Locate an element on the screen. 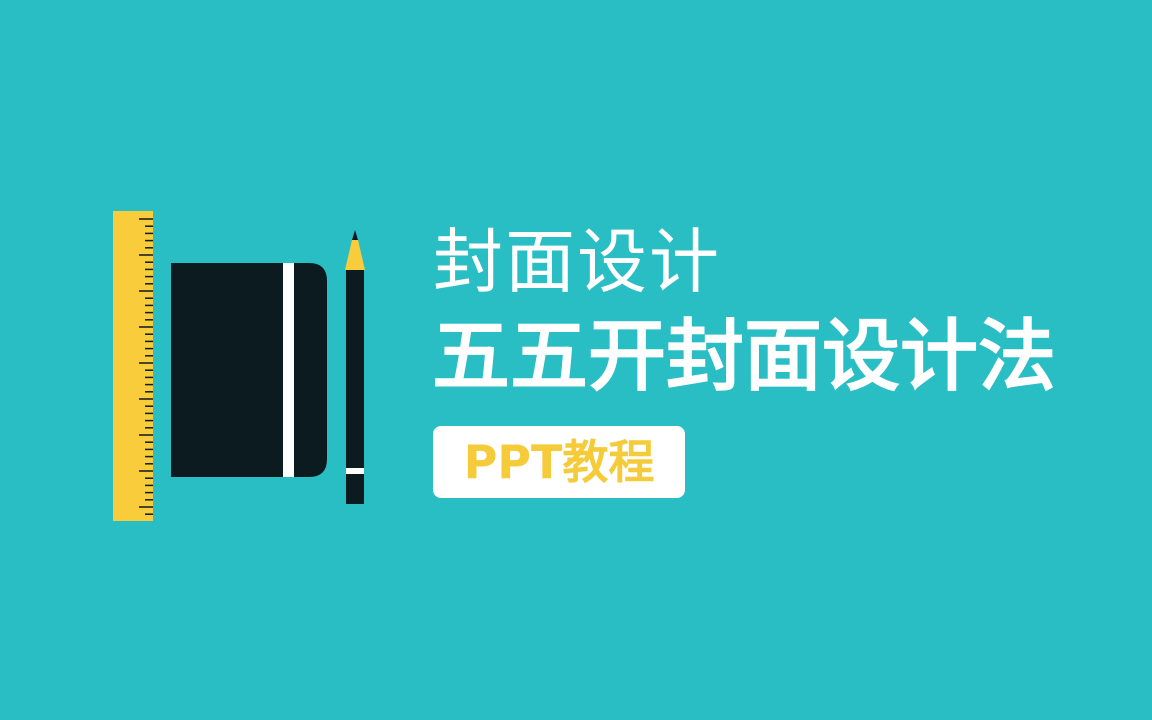 The height and width of the screenshot is (720, 1152). tutorial-badge: PPT教程 is located at coordinates (559, 462).